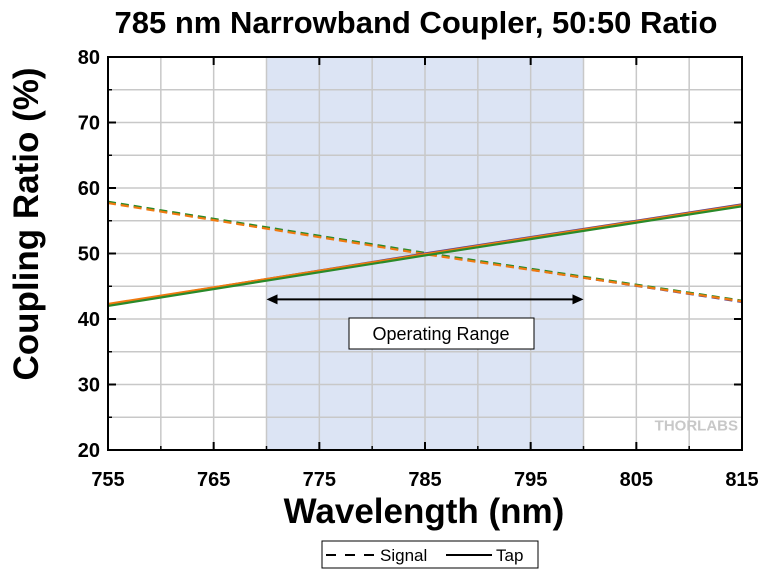 The image size is (780, 569). What do you see at coordinates (89, 255) in the screenshot?
I see `y-tick-label: 50` at bounding box center [89, 255].